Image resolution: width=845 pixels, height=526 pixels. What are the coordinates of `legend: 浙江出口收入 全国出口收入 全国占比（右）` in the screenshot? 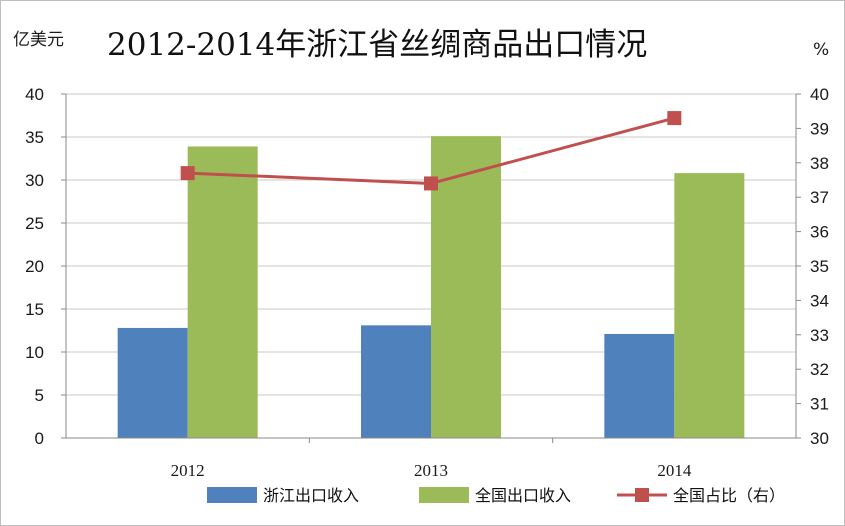 It's located at (496, 495).